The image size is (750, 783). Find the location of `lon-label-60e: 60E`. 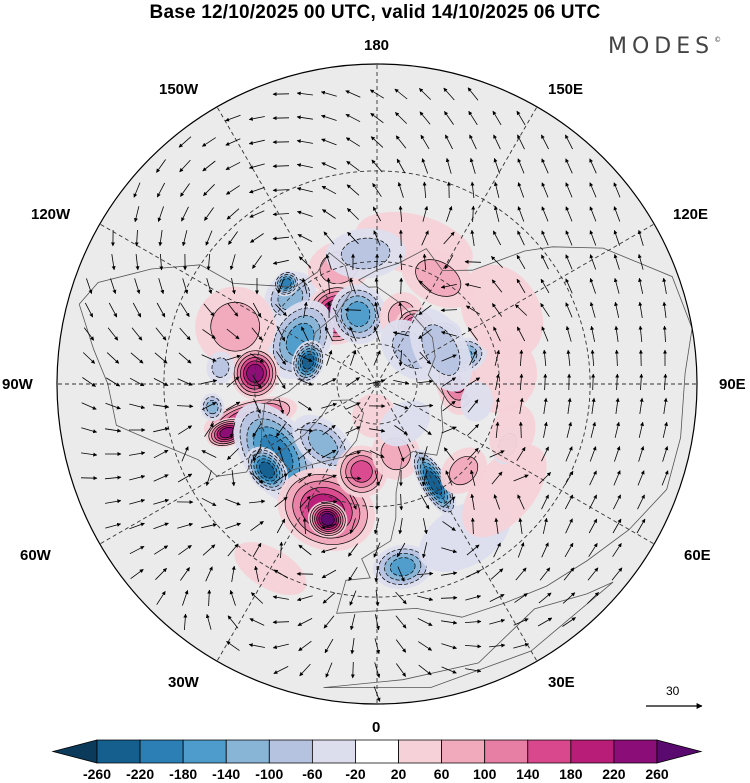

lon-label-60e: 60E is located at coordinates (697, 555).